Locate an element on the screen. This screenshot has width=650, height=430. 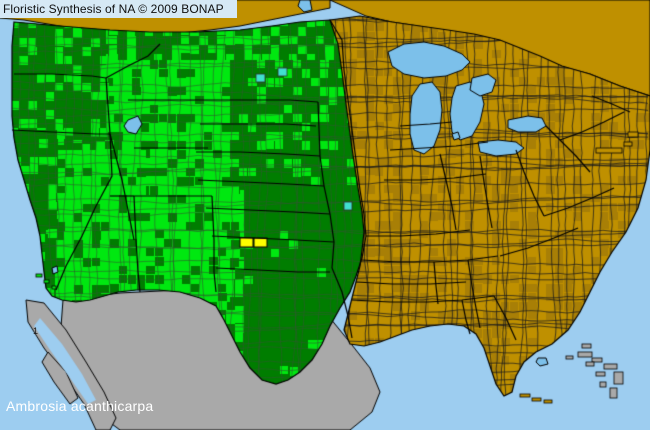
species-name-label: Ambrosia acanthicarpa is located at coordinates (80, 406).